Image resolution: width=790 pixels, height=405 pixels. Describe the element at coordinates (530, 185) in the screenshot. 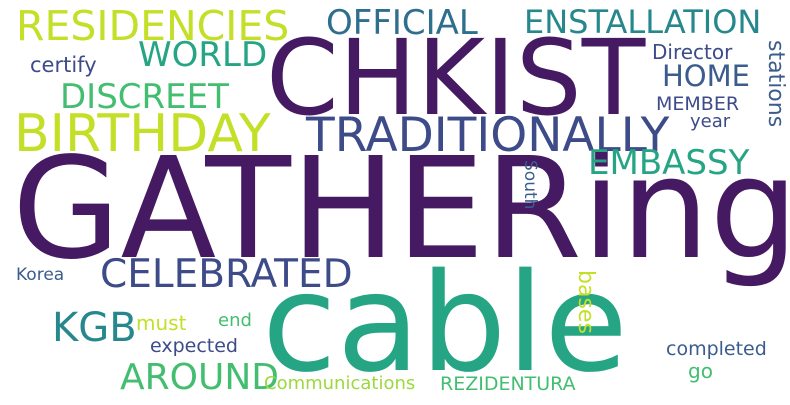

I see `word-south: South` at that location.